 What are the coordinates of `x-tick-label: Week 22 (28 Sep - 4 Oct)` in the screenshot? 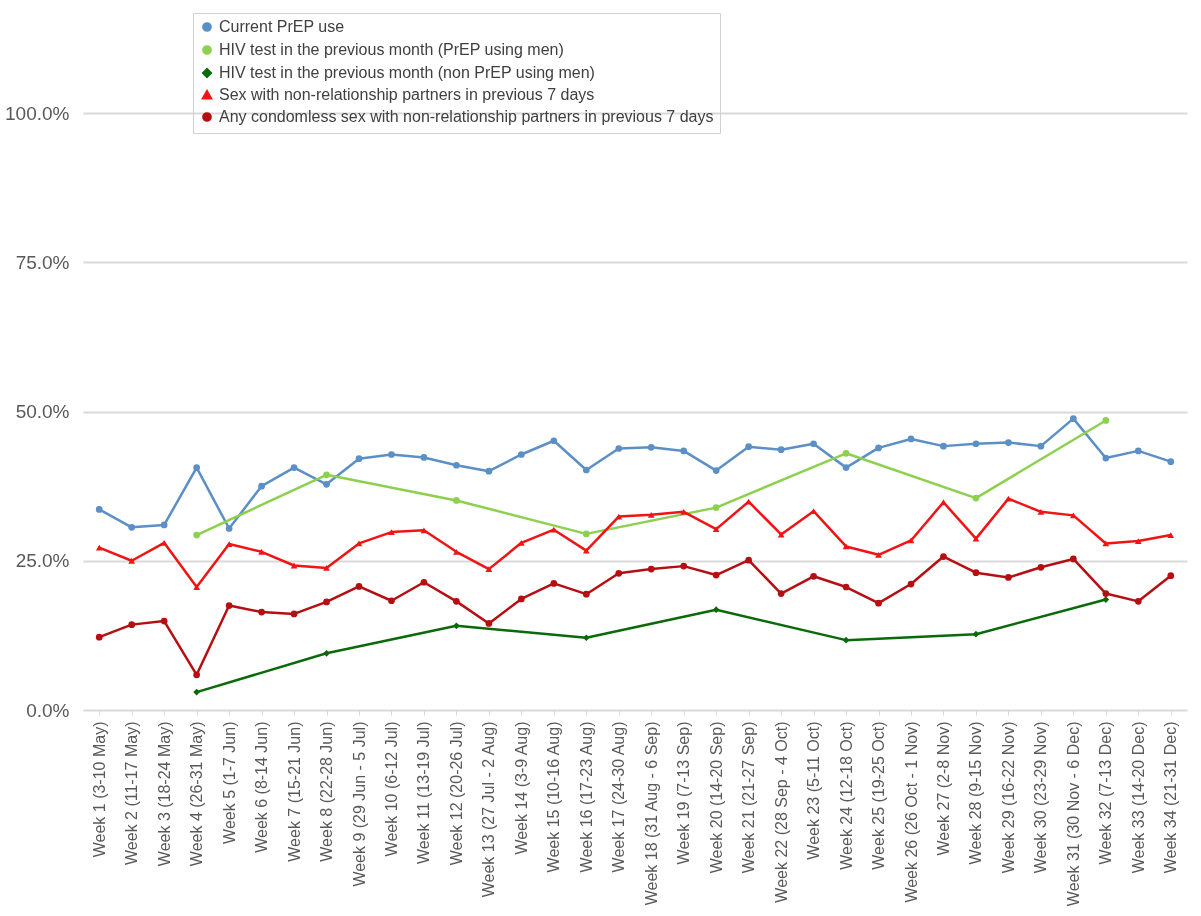 It's located at (781, 812).